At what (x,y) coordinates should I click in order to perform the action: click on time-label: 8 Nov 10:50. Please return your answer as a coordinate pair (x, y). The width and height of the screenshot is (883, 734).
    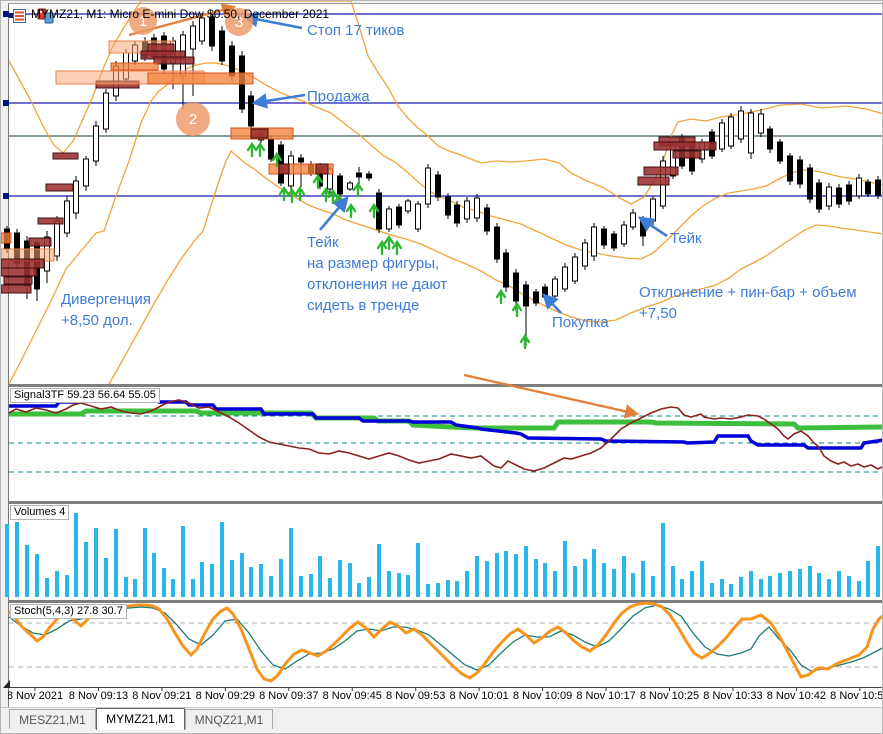
    Looking at the image, I should click on (856, 696).